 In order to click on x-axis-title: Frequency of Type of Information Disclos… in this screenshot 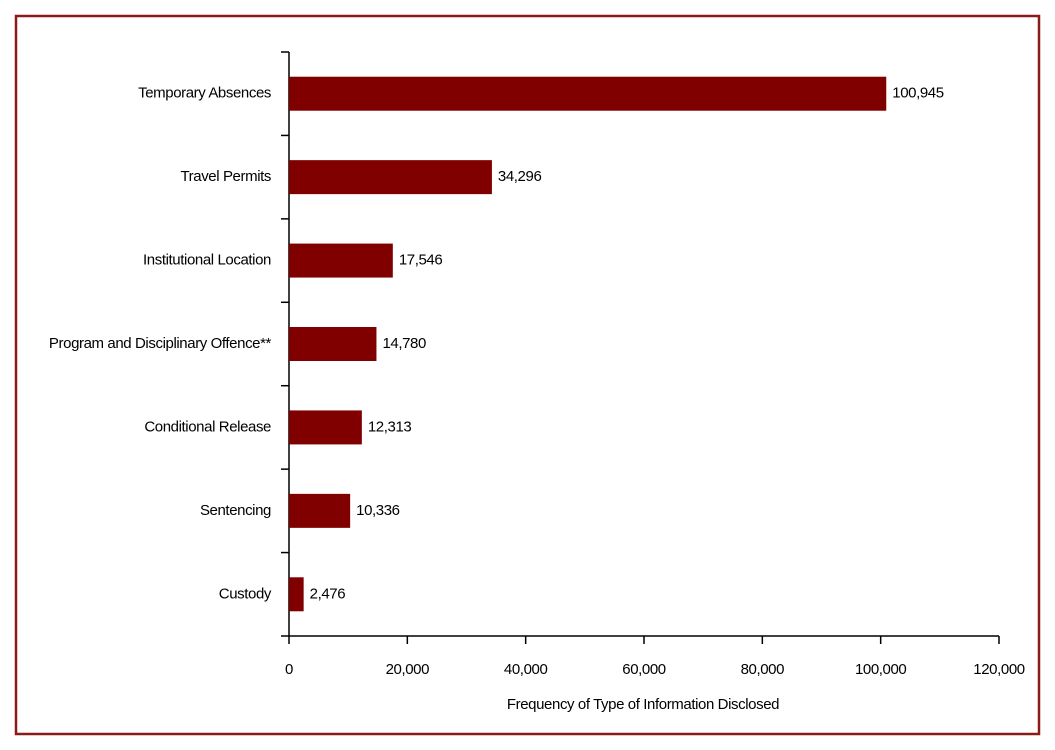, I will do `click(643, 704)`.